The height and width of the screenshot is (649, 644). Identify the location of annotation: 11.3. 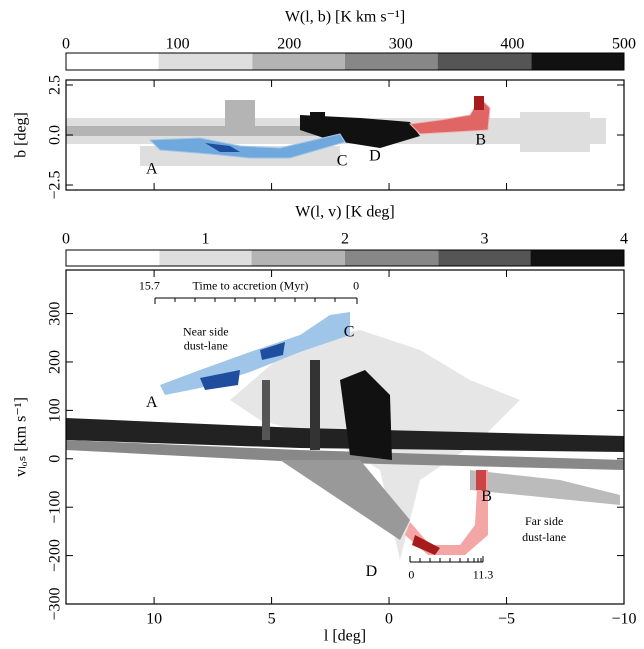
(483, 575).